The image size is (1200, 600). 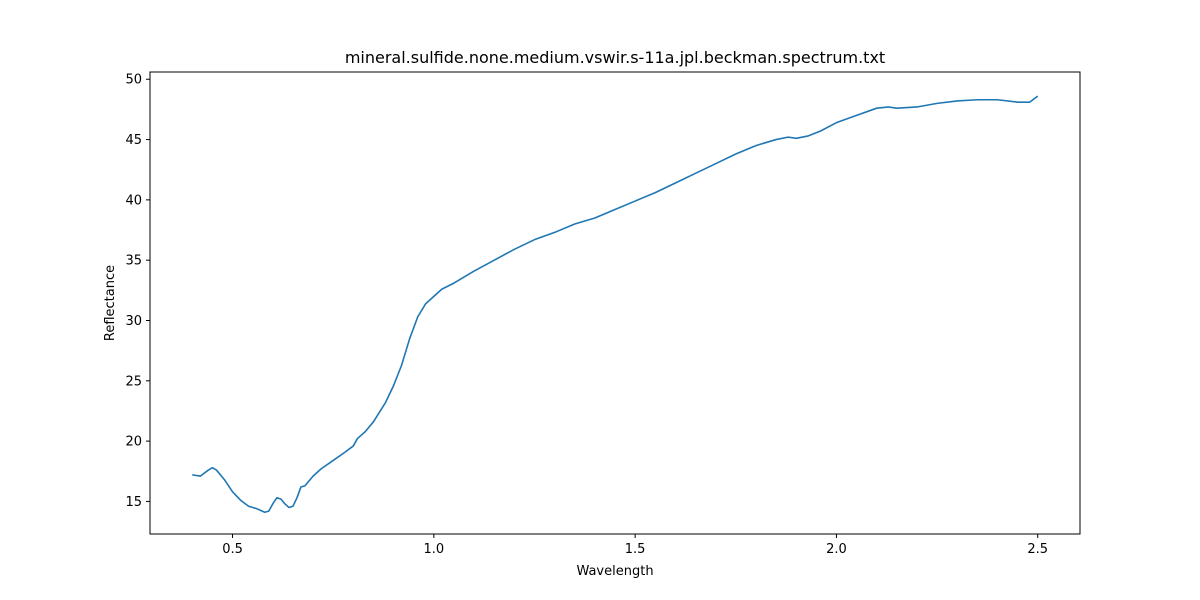 I want to click on y-tick-label: 30, so click(x=133, y=321).